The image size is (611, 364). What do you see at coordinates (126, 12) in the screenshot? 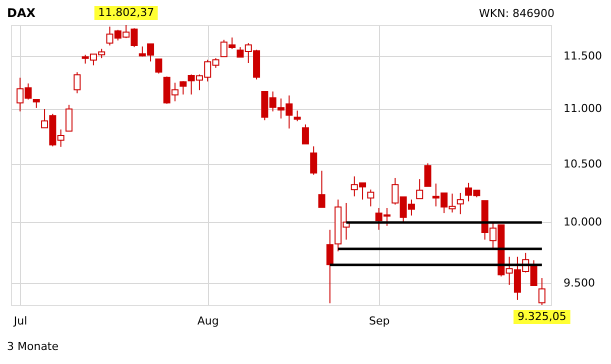
I see `annotation: 11.802,37` at bounding box center [126, 12].